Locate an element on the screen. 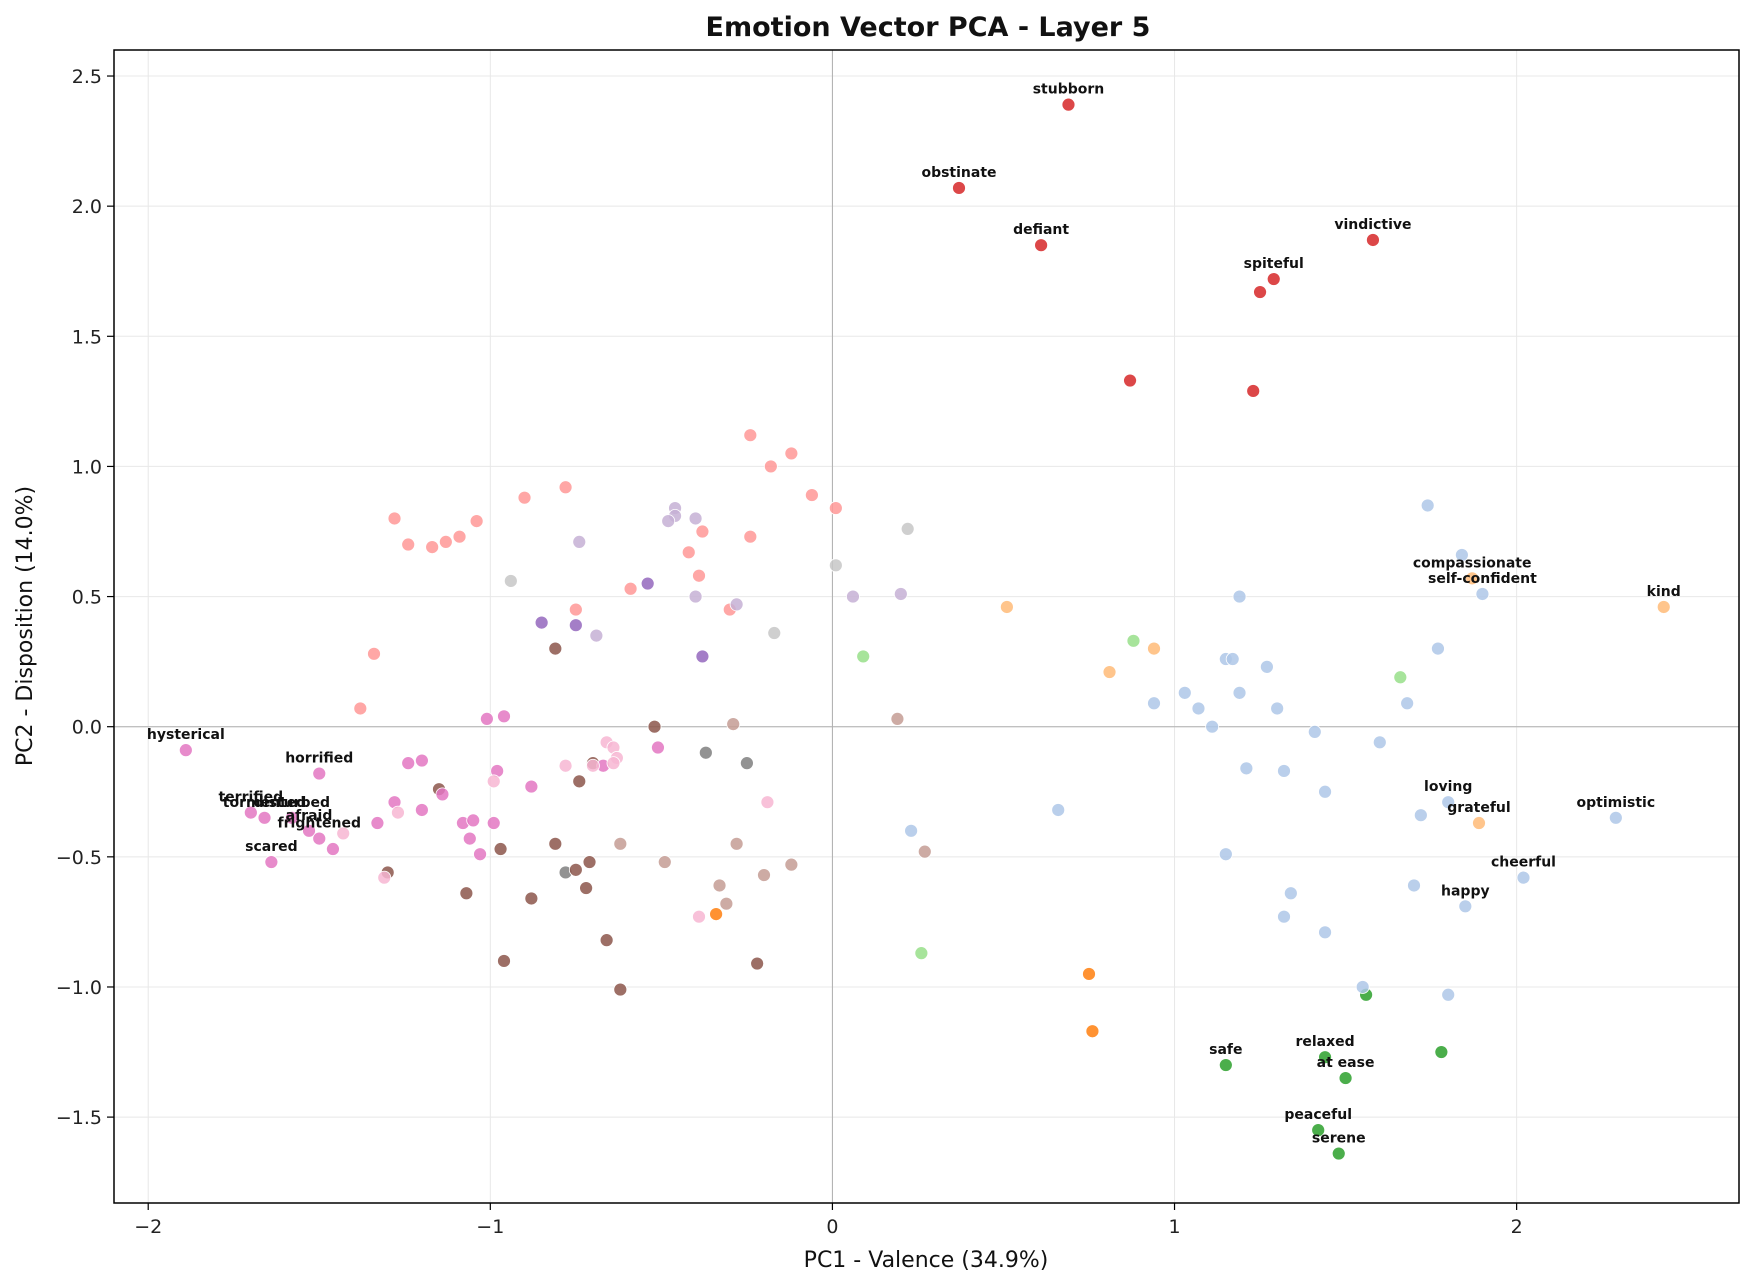  x-tick-label: 2 is located at coordinates (1517, 1227).